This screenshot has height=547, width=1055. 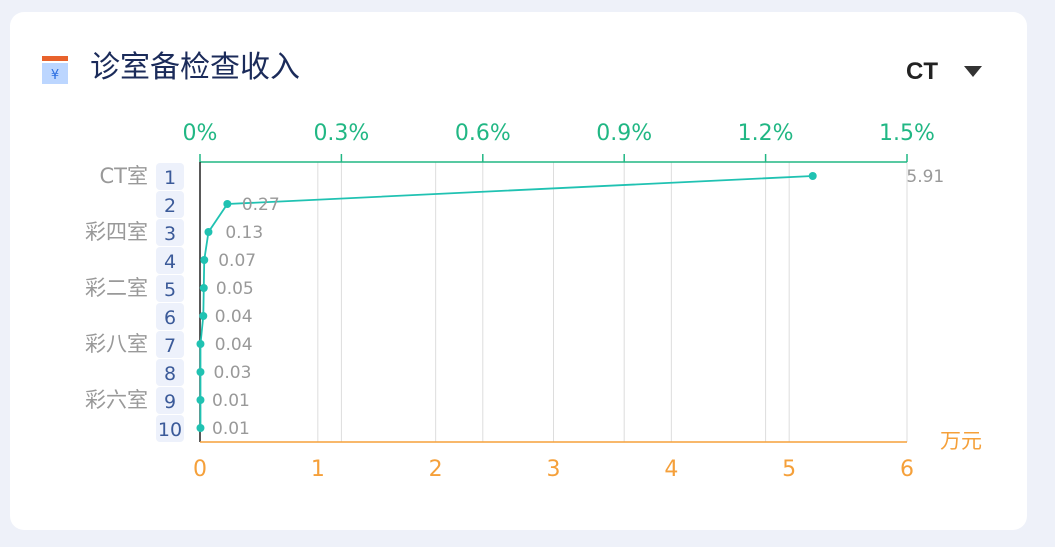 What do you see at coordinates (624, 133) in the screenshot?
I see `top-axis-tick-label: 0.9%` at bounding box center [624, 133].